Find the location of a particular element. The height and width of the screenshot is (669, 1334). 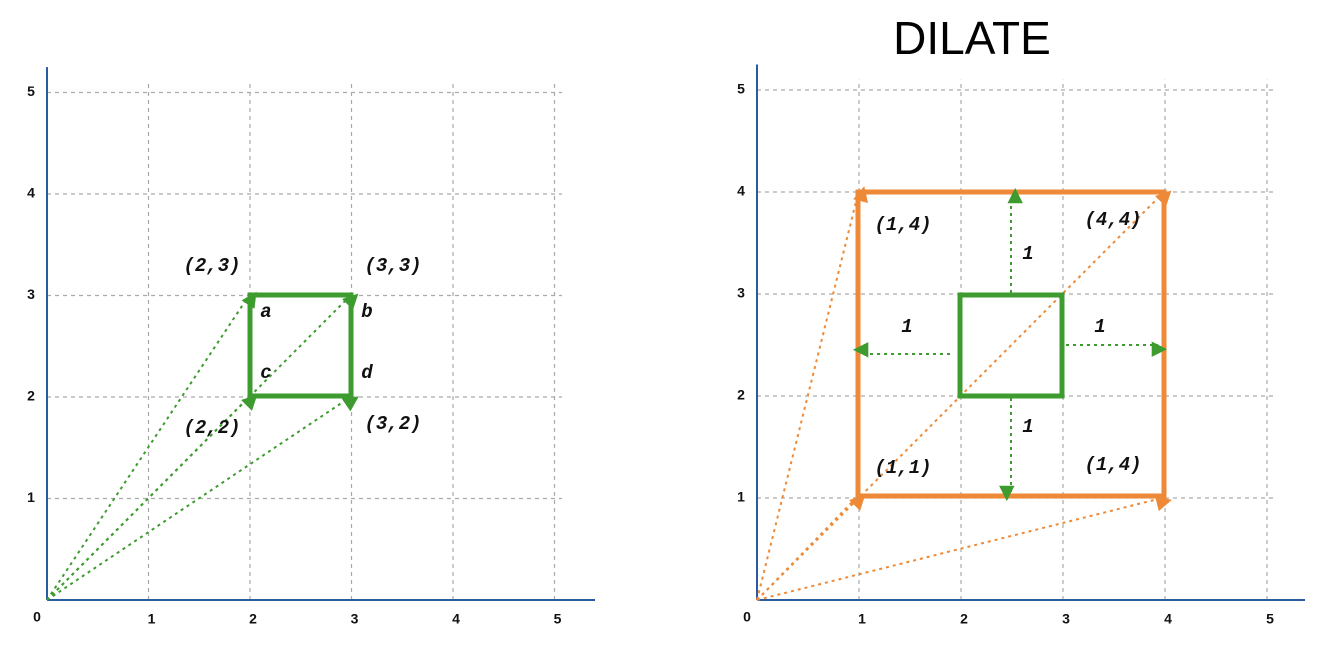

point-label: (3,3) is located at coordinates (392, 266).